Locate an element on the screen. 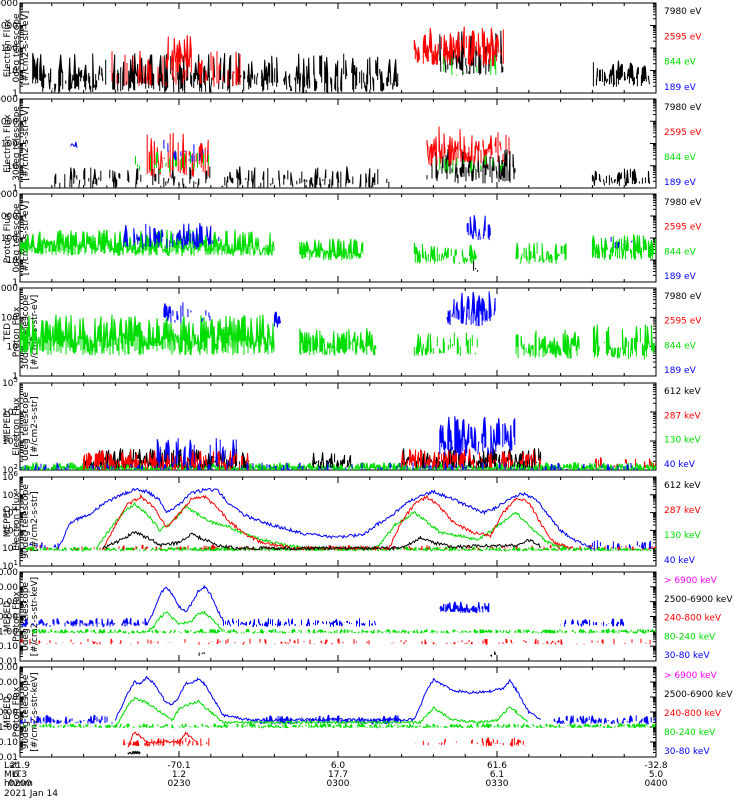 Image resolution: width=750 pixels, height=805 pixels. y-tick-label: 100 is located at coordinates (9, 145).